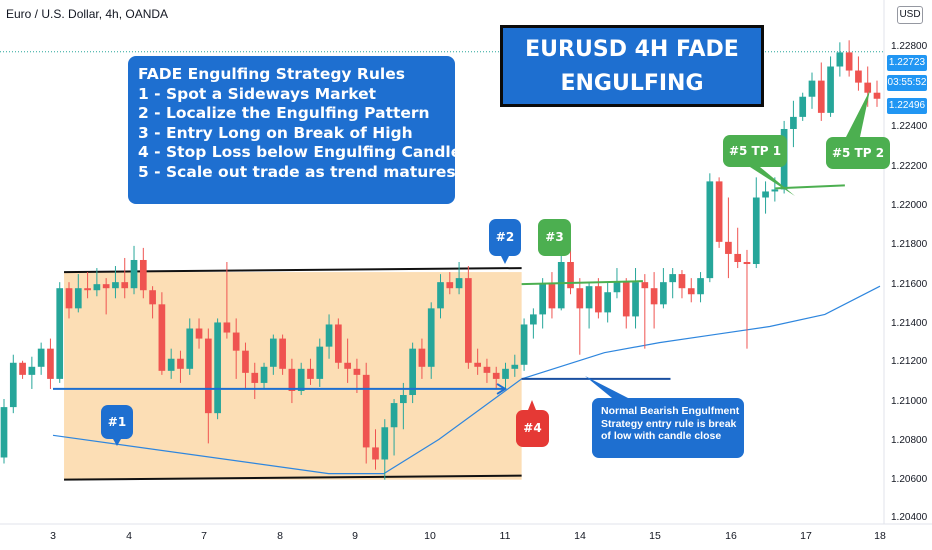 Image resolution: width=932 pixels, height=550 pixels. Describe the element at coordinates (910, 15) in the screenshot. I see `currency-button: USD` at that location.